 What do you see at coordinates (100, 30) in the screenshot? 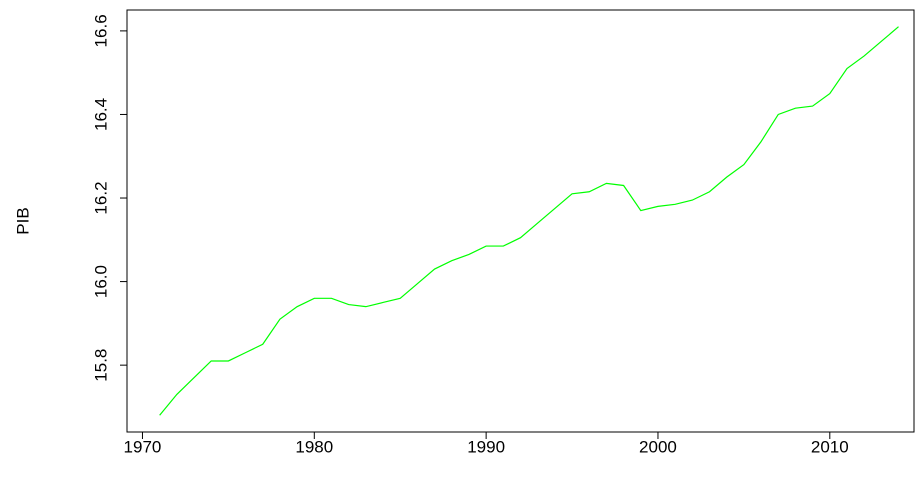
I see `y-tick-label: 16.6` at bounding box center [100, 30].